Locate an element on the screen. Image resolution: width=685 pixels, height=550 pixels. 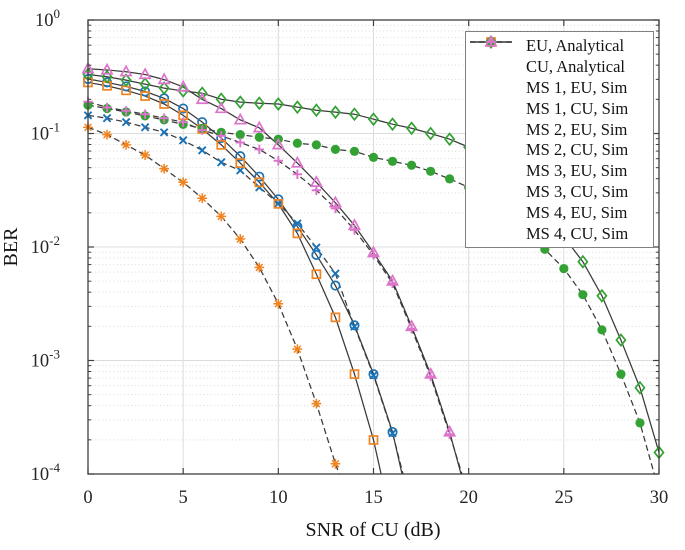
triangle-marker-icon is located at coordinates (497, 128).